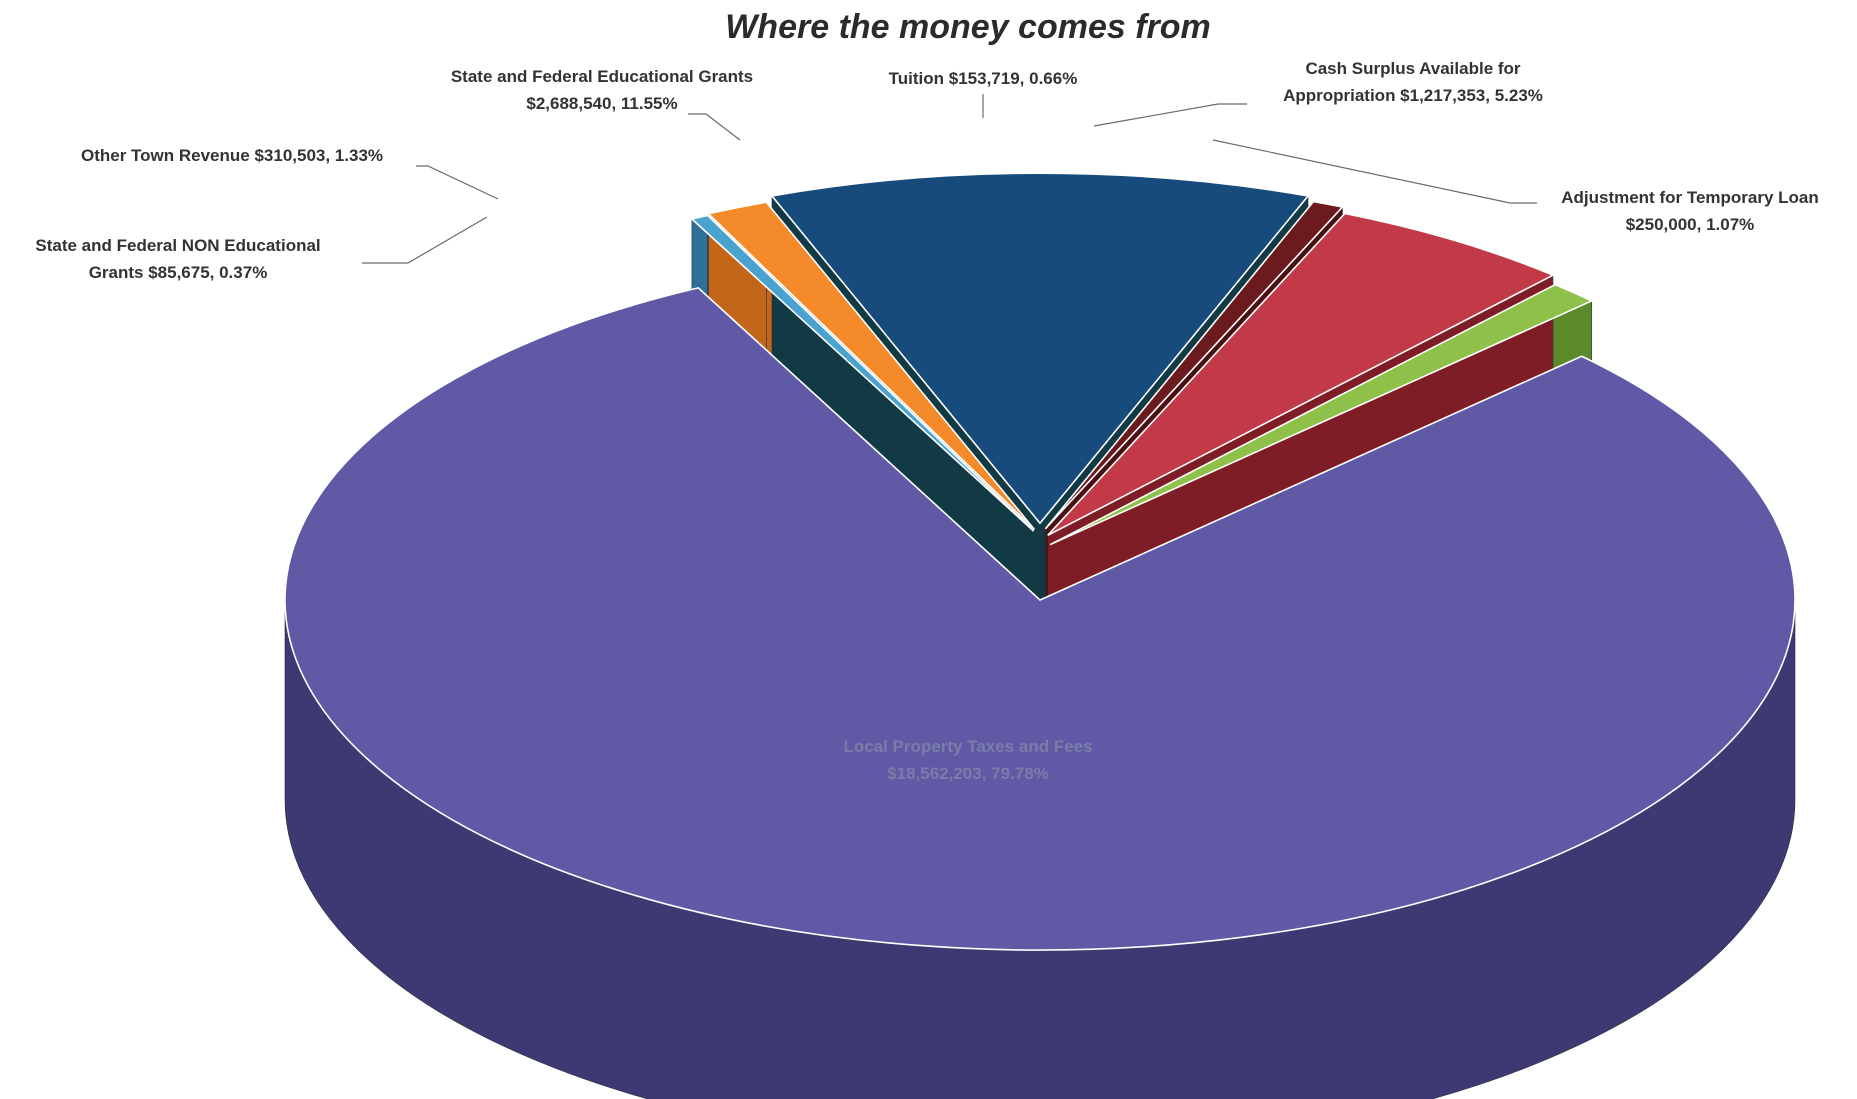 The image size is (1857, 1099). I want to click on slice-label-line: State and Federal NON Educational, so click(177, 245).